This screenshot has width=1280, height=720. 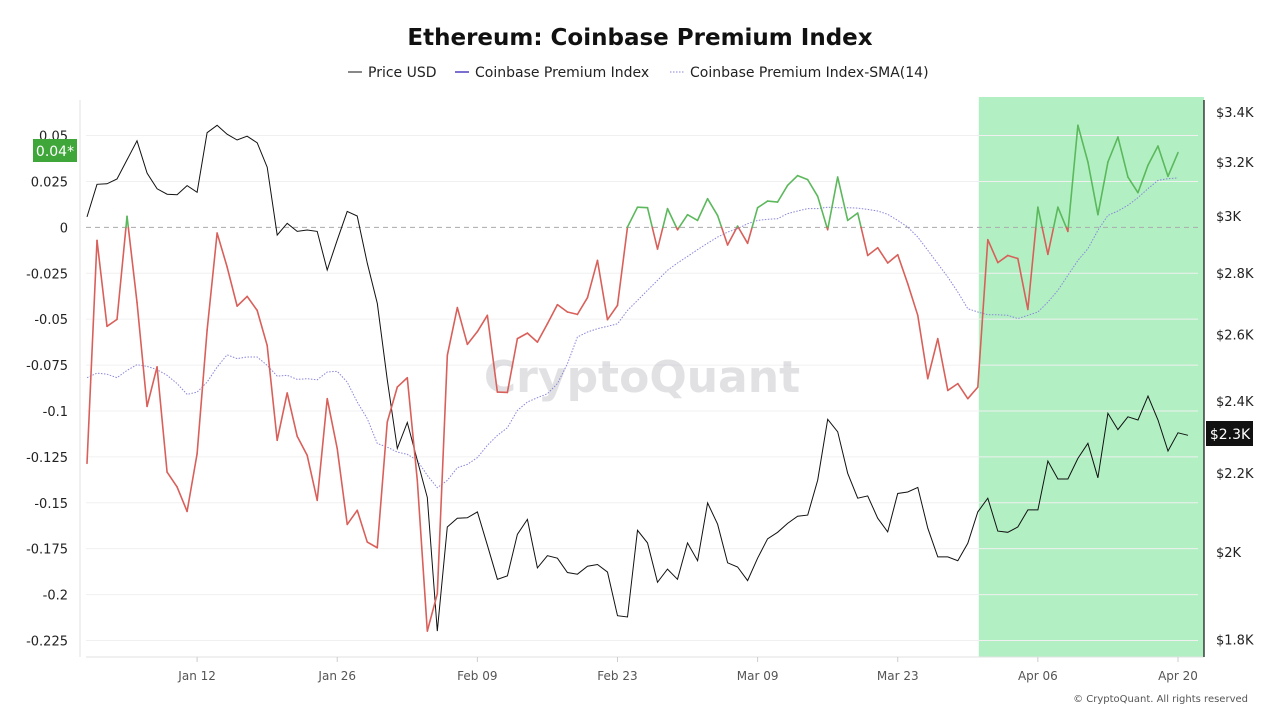 I want to click on y-left-tick-label: -0.025, so click(x=47, y=274).